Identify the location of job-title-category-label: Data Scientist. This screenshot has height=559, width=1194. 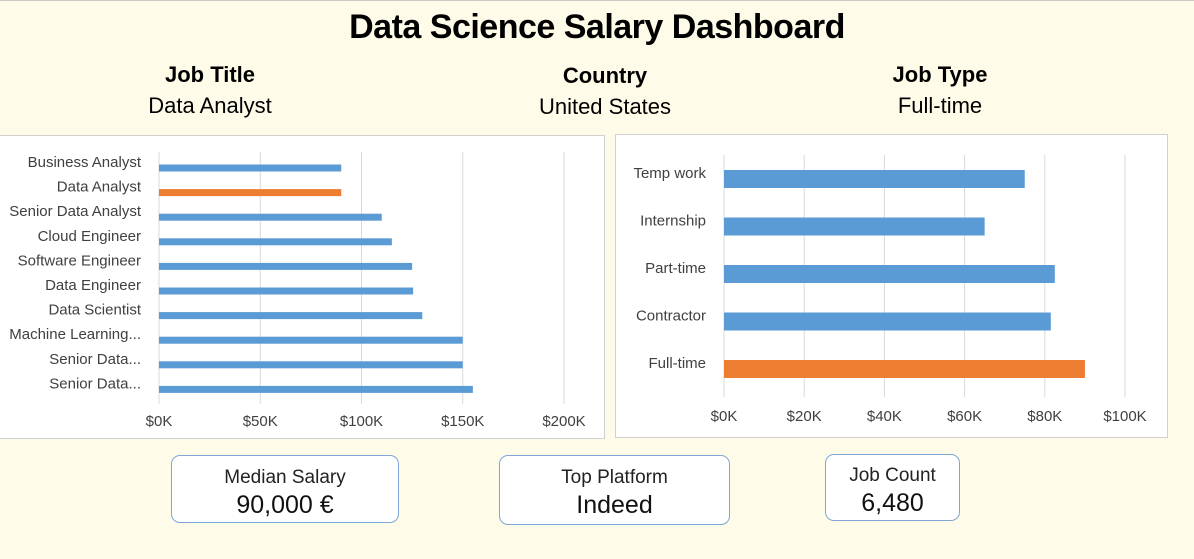
(94, 310).